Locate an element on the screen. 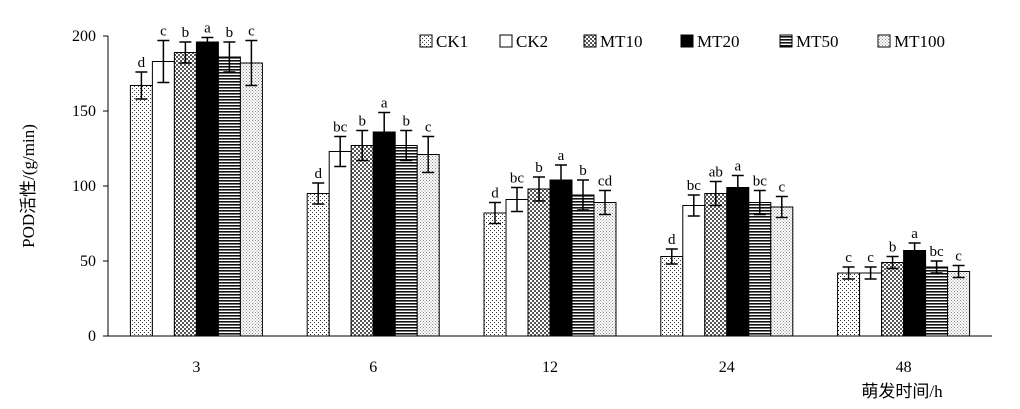 The image size is (1020, 409). legend-swatch-ck1 is located at coordinates (426, 41).